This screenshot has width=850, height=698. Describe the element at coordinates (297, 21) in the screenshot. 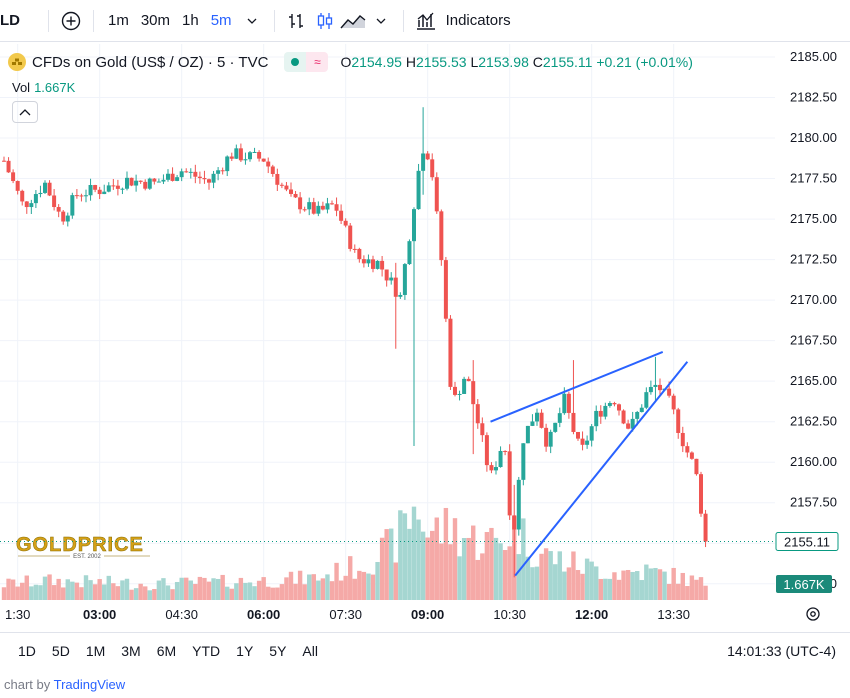

I see `bar-chart-type-icon` at that location.